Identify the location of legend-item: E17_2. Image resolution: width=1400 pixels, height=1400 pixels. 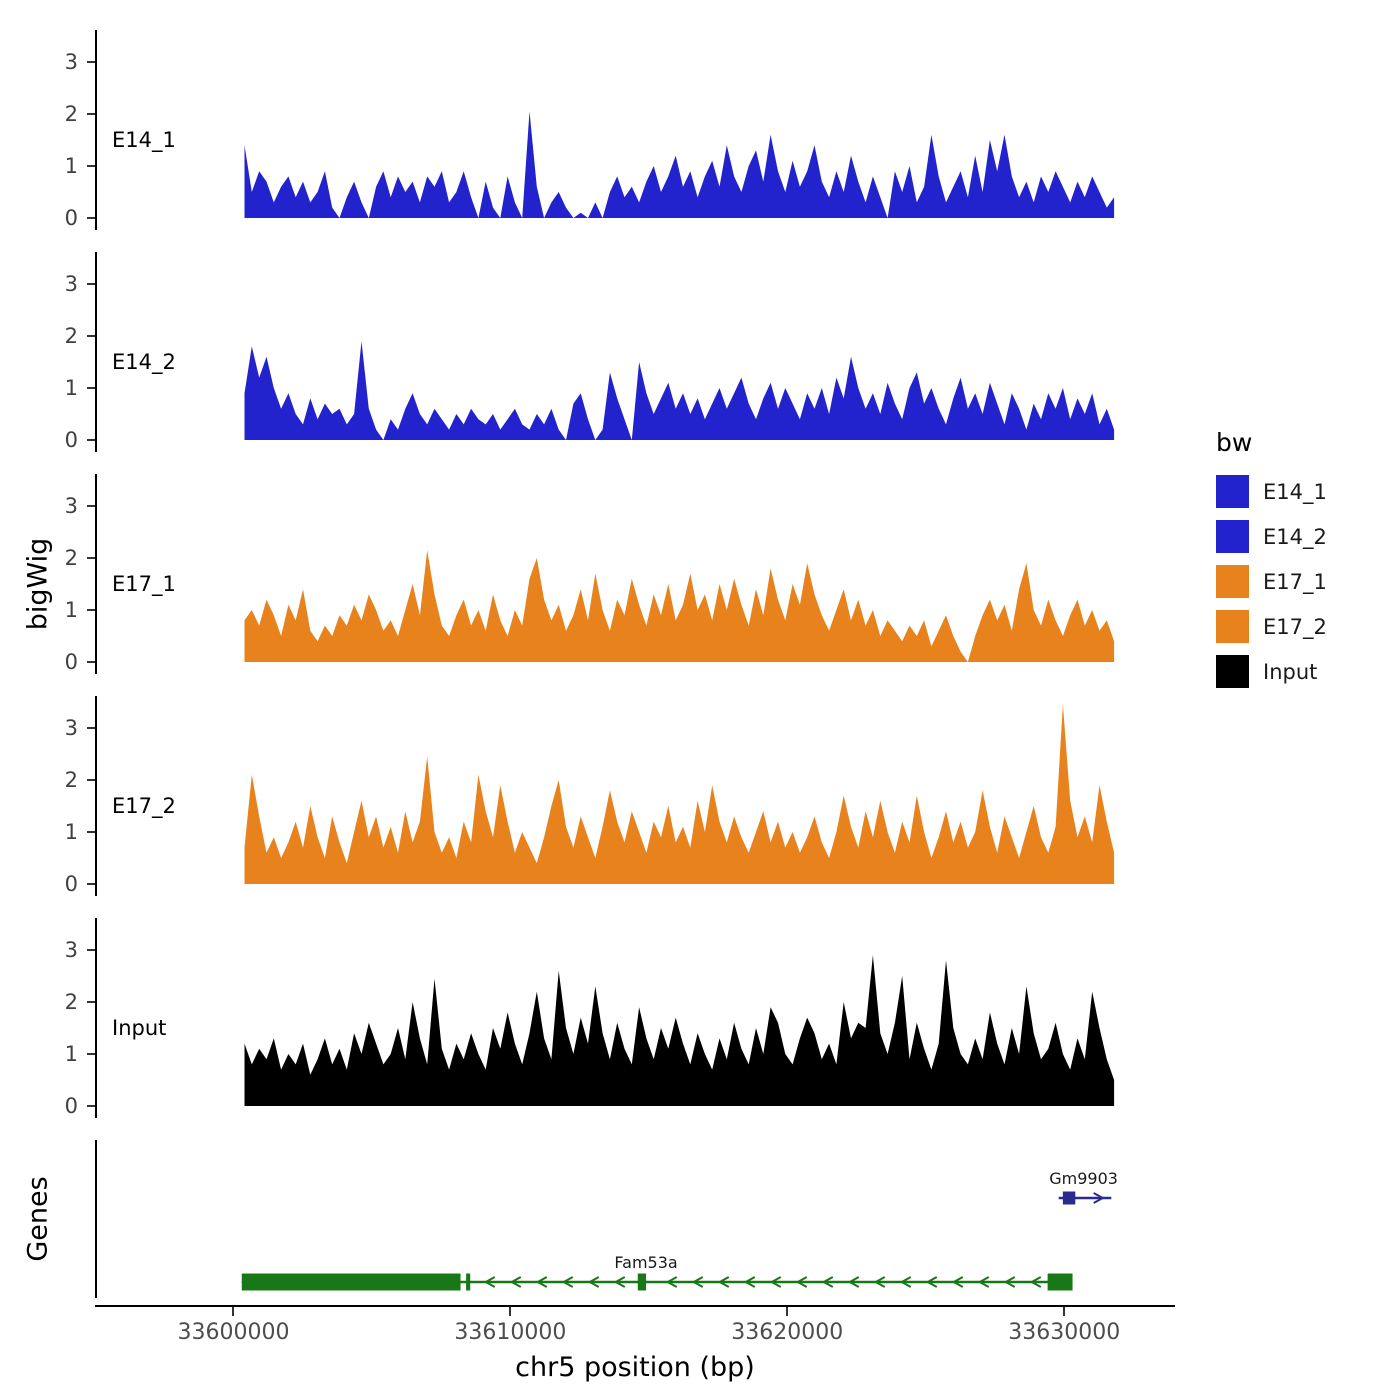
(1271, 626).